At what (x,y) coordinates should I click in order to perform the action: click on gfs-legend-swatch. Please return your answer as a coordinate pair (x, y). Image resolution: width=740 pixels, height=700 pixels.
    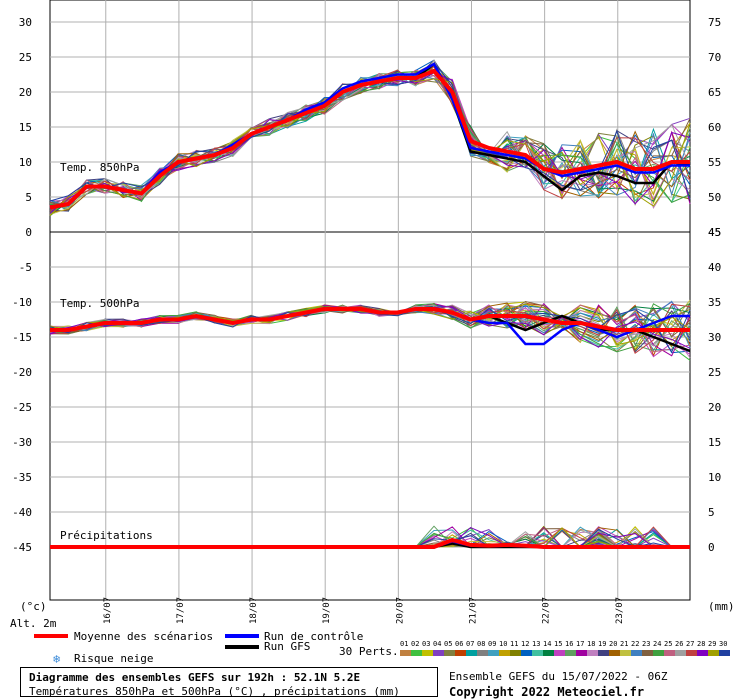
    Looking at the image, I should click on (242, 647).